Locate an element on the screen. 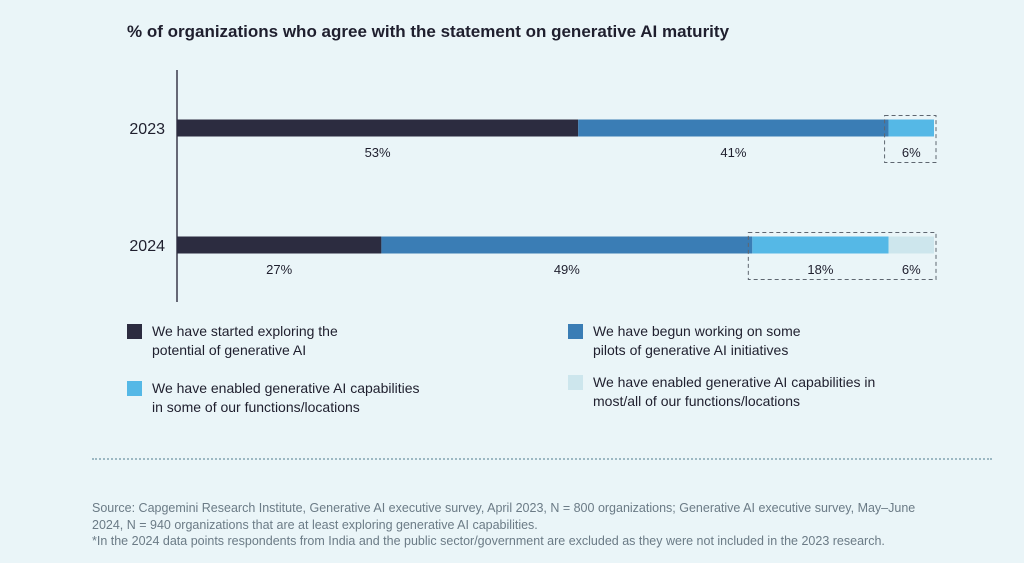  highlight-box-2024 is located at coordinates (842, 256).